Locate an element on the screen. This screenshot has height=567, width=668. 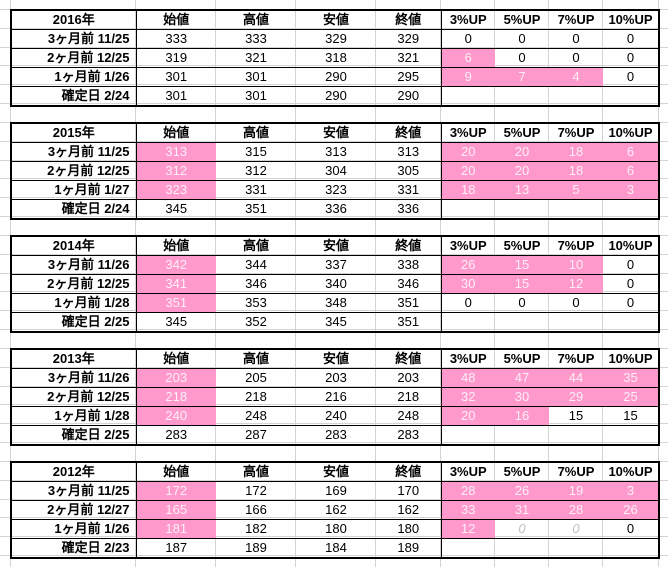
cell-high: 218 is located at coordinates (256, 397).